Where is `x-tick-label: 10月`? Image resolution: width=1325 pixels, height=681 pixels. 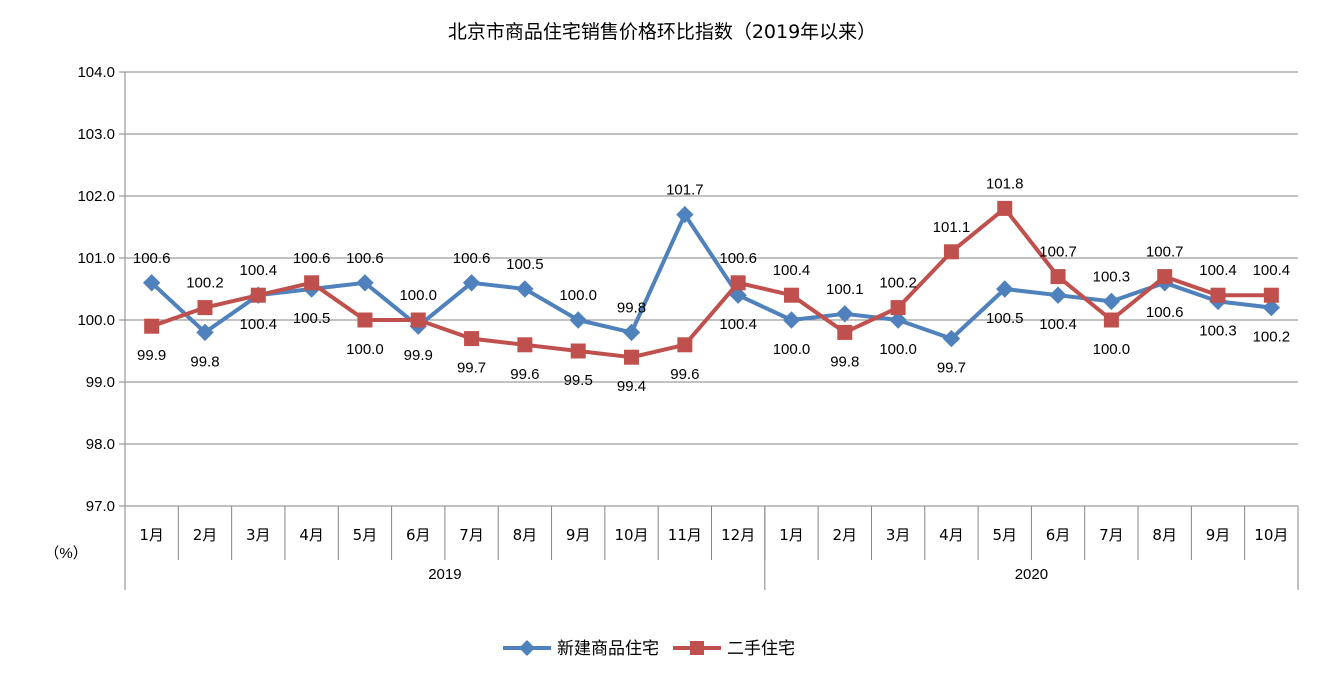
x-tick-label: 10月 is located at coordinates (1271, 535).